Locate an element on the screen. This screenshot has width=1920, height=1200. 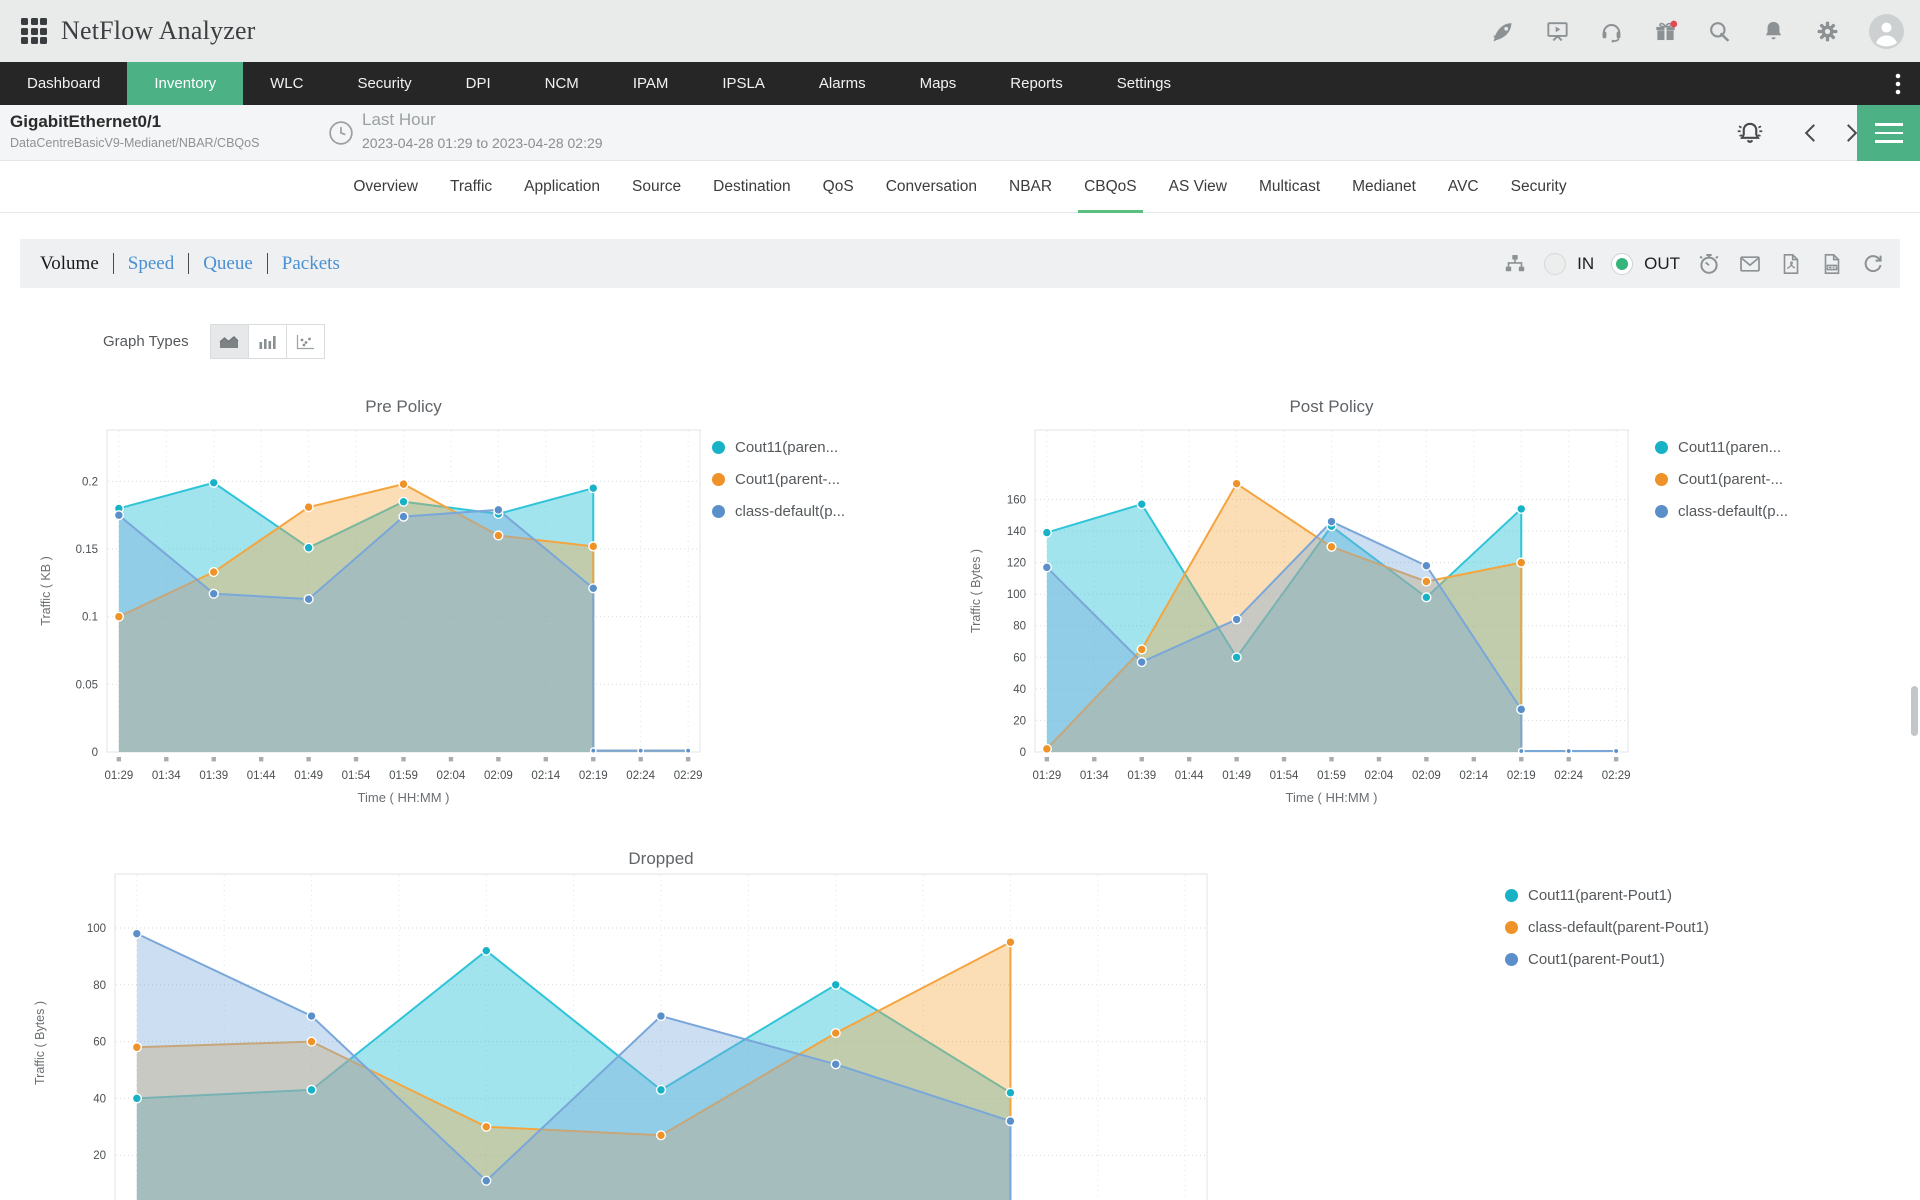
timer-icon is located at coordinates (1709, 264).